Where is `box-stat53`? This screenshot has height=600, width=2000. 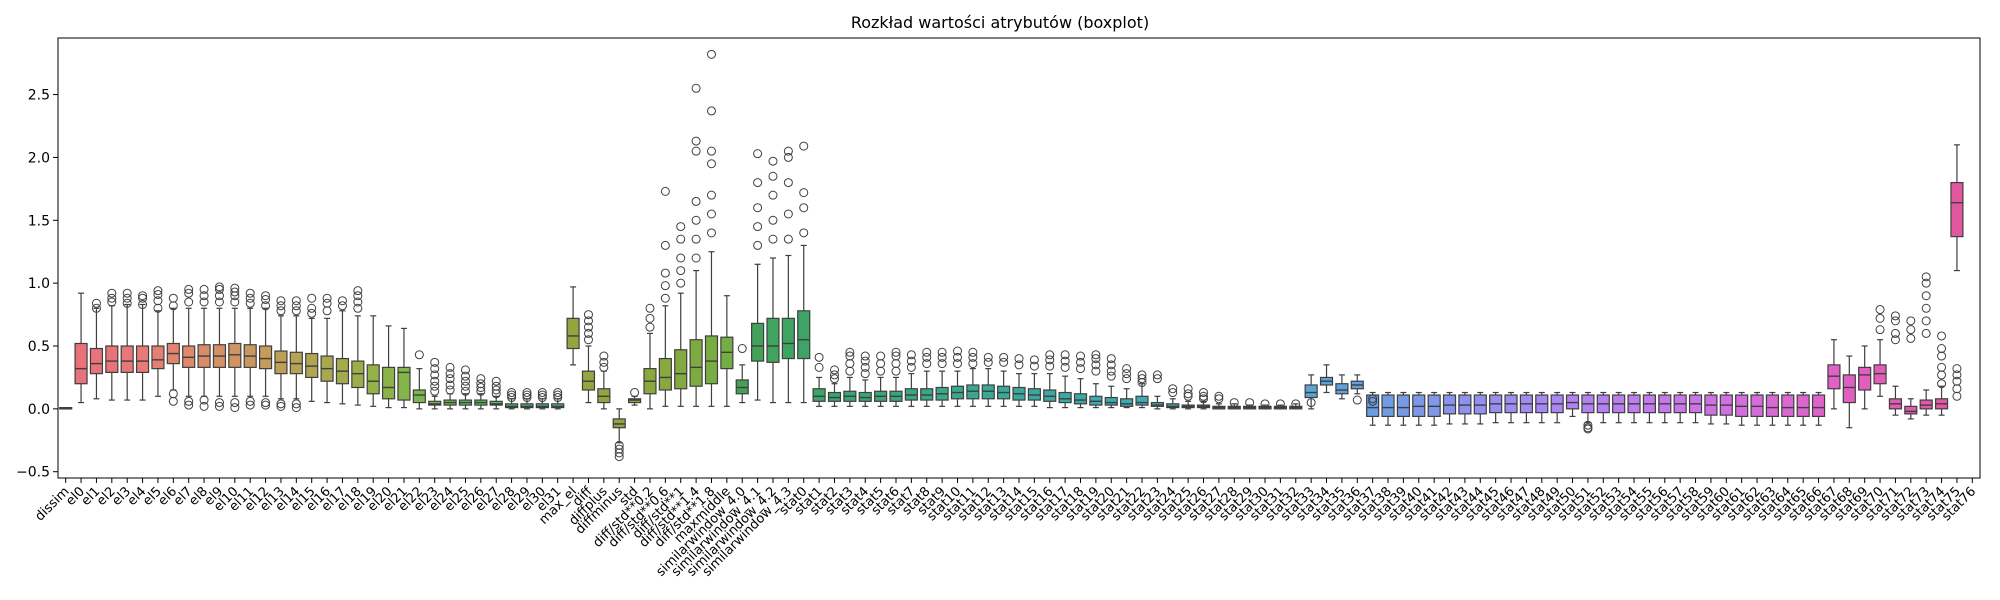
box-stat53 is located at coordinates (1619, 407).